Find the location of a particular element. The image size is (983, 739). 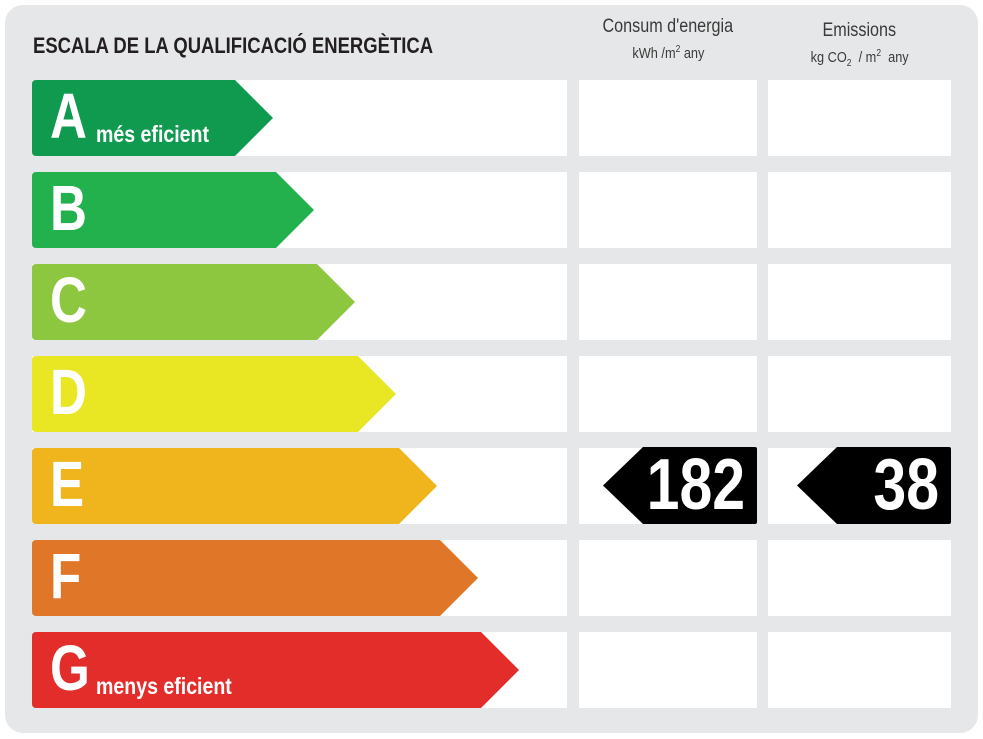

consumption-label: Consum d'energia is located at coordinates (668, 26).